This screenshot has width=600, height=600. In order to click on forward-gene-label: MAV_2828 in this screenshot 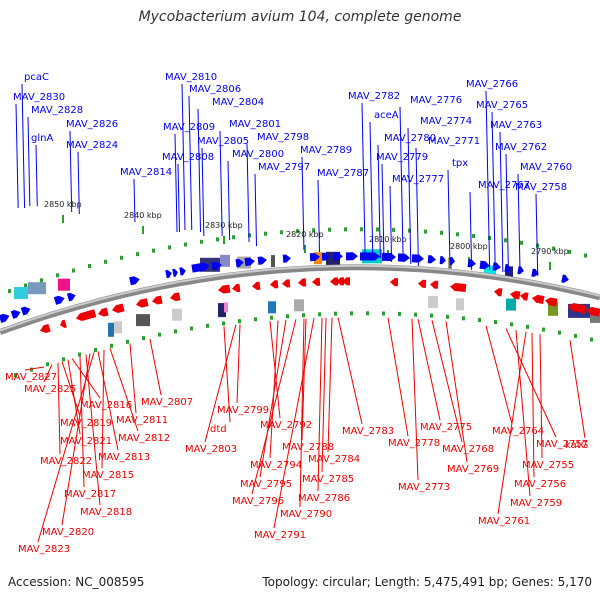, I will do `click(57, 110)`.